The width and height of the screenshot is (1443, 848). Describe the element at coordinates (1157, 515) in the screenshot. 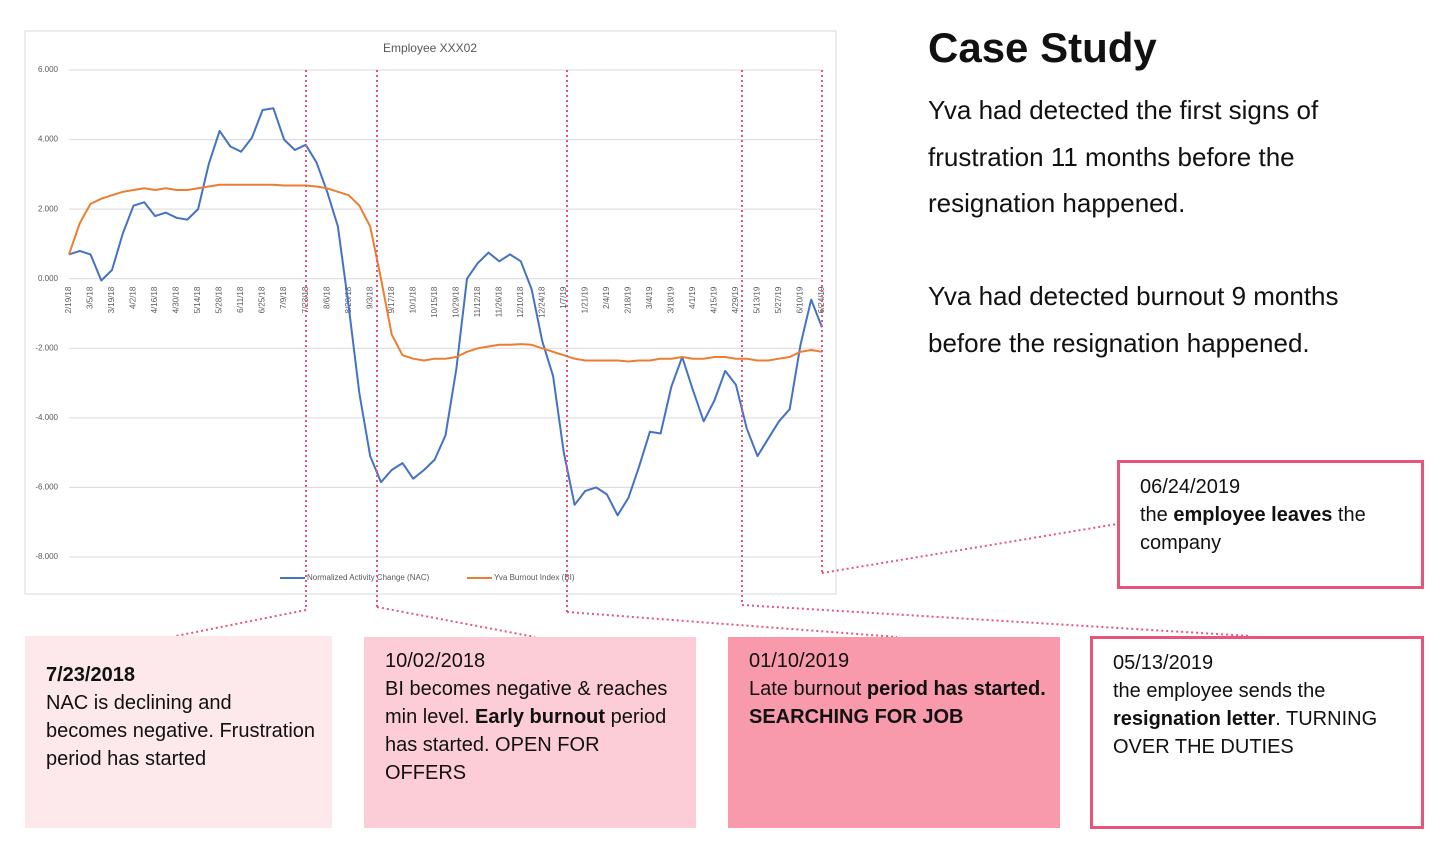

I see `callout-text-part: the` at that location.